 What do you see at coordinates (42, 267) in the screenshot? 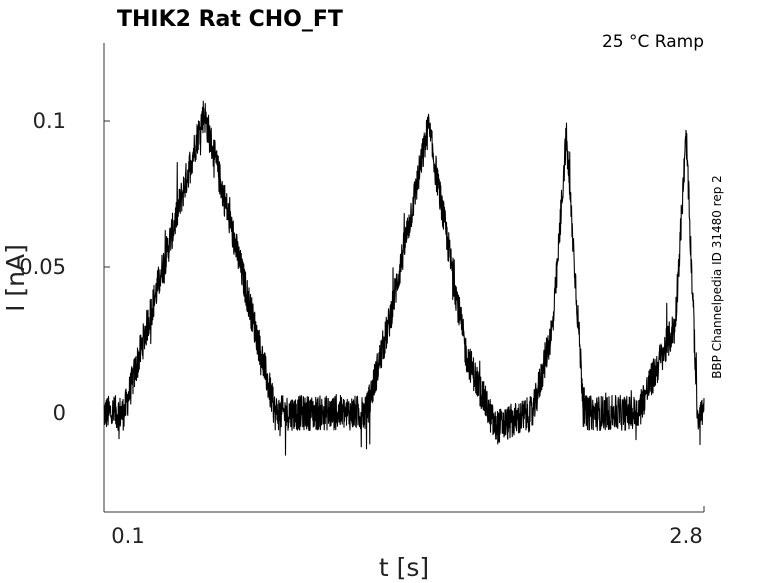
I see `y-tick-label: 0.05` at bounding box center [42, 267].